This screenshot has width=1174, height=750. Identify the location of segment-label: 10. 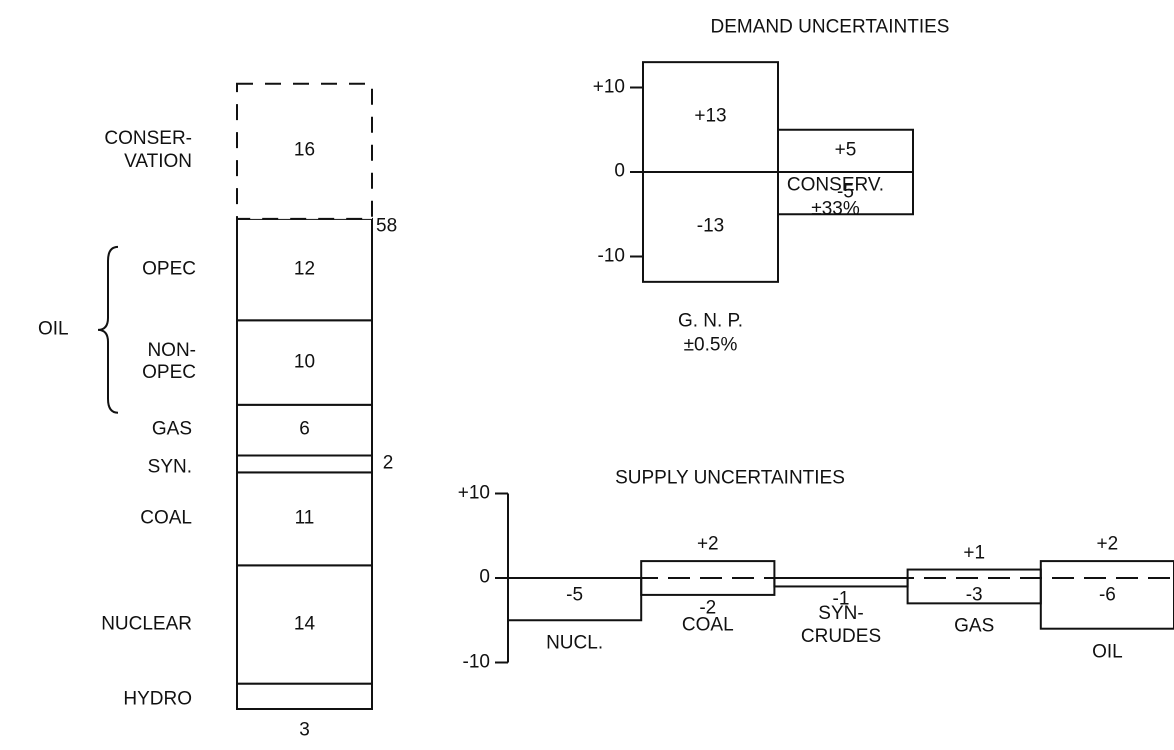
(304, 362).